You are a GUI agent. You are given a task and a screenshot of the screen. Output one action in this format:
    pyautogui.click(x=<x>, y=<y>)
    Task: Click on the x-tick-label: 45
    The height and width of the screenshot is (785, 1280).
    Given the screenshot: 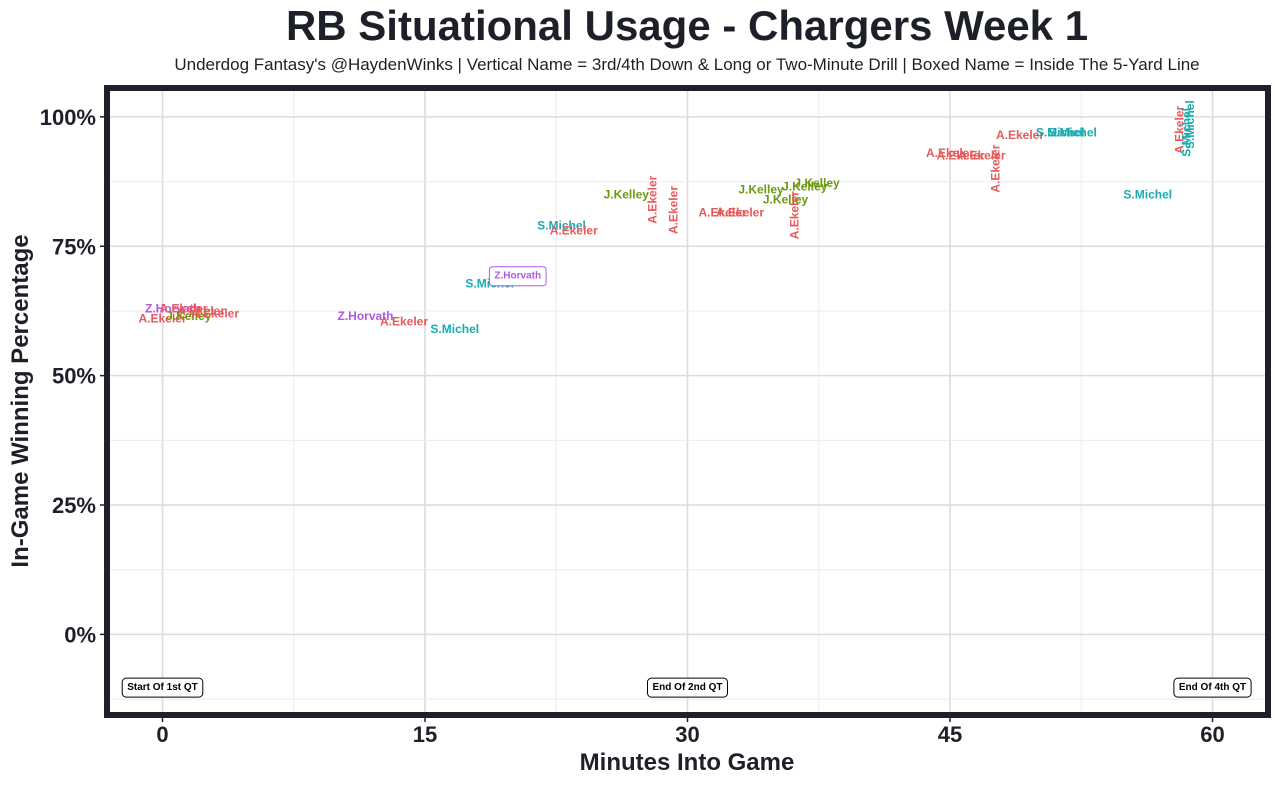 What is the action you would take?
    pyautogui.click(x=950, y=734)
    